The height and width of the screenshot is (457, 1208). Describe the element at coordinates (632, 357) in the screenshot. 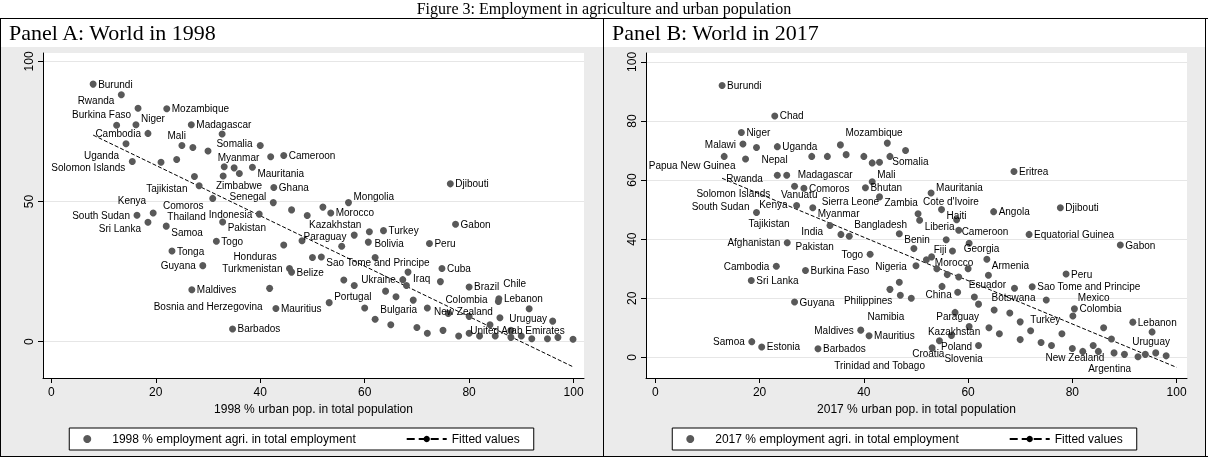

I see `y-tick-label: 0` at that location.